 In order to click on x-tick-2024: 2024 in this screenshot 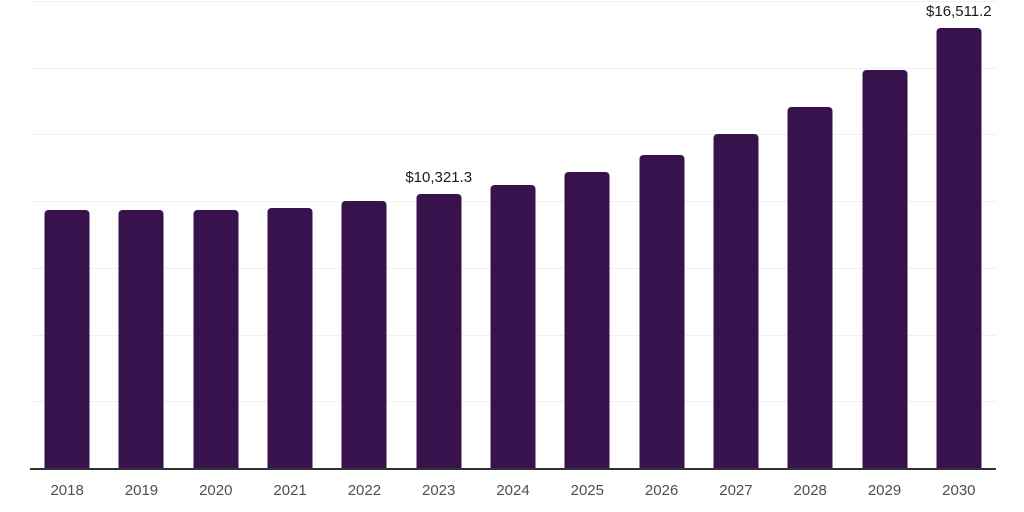, I will do `click(513, 490)`.